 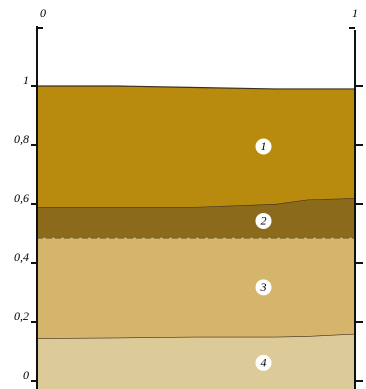 What do you see at coordinates (21, 257) in the screenshot?
I see `y-tick-label: 0,4` at bounding box center [21, 257].